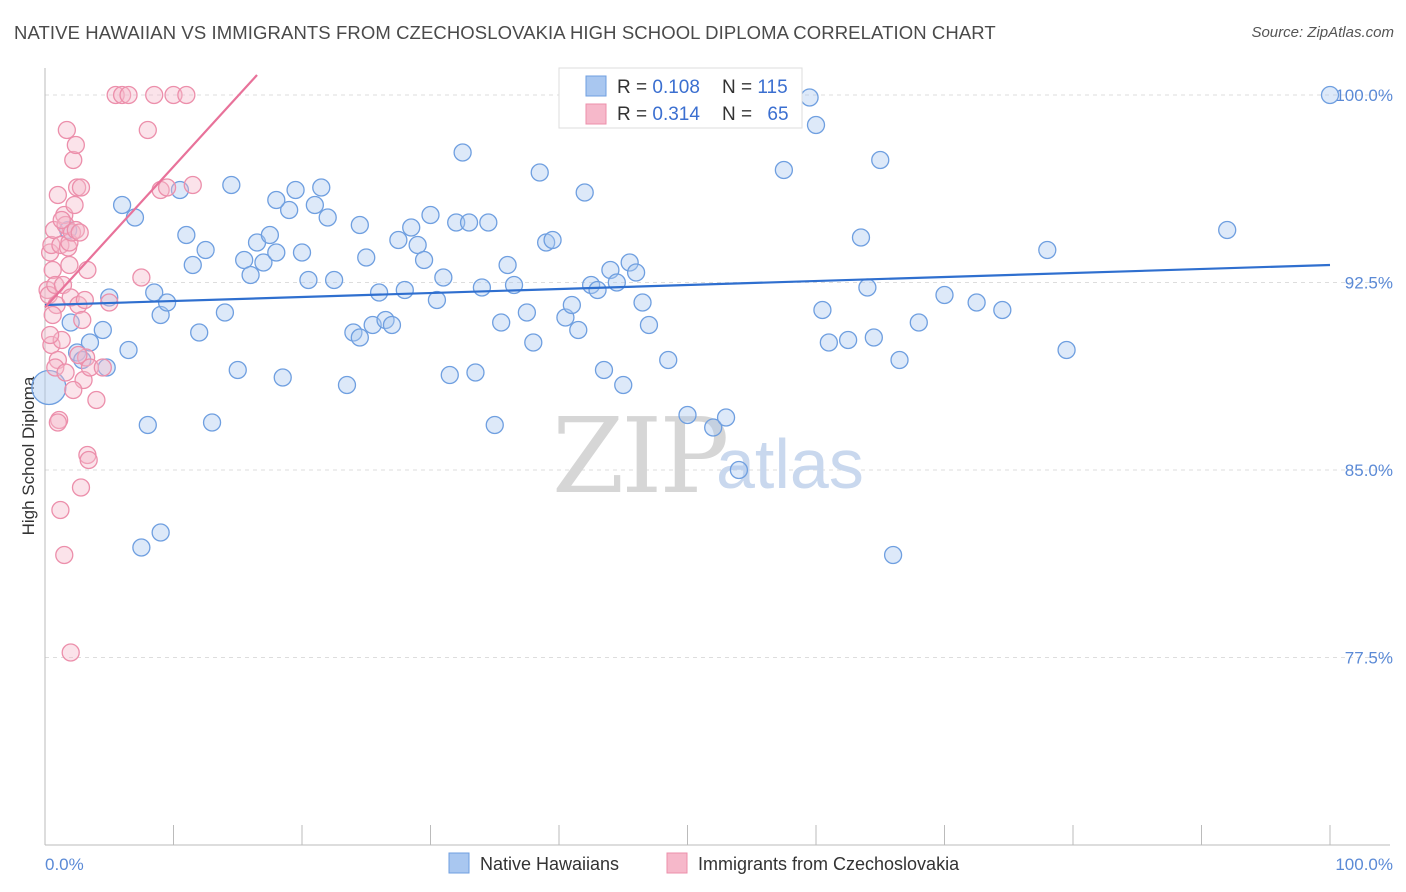 This screenshot has width=1406, height=892. What do you see at coordinates (739, 114) in the screenshot?
I see `legend-n-label-2: N =` at bounding box center [739, 114].